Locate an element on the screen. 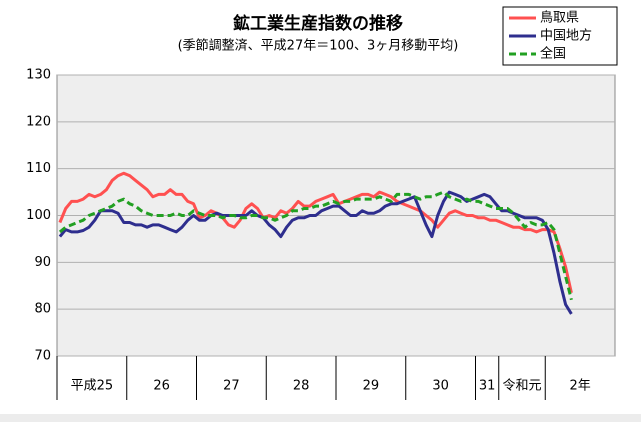 This screenshot has height=422, width=641. y-tick-label: 100 is located at coordinates (38, 215).